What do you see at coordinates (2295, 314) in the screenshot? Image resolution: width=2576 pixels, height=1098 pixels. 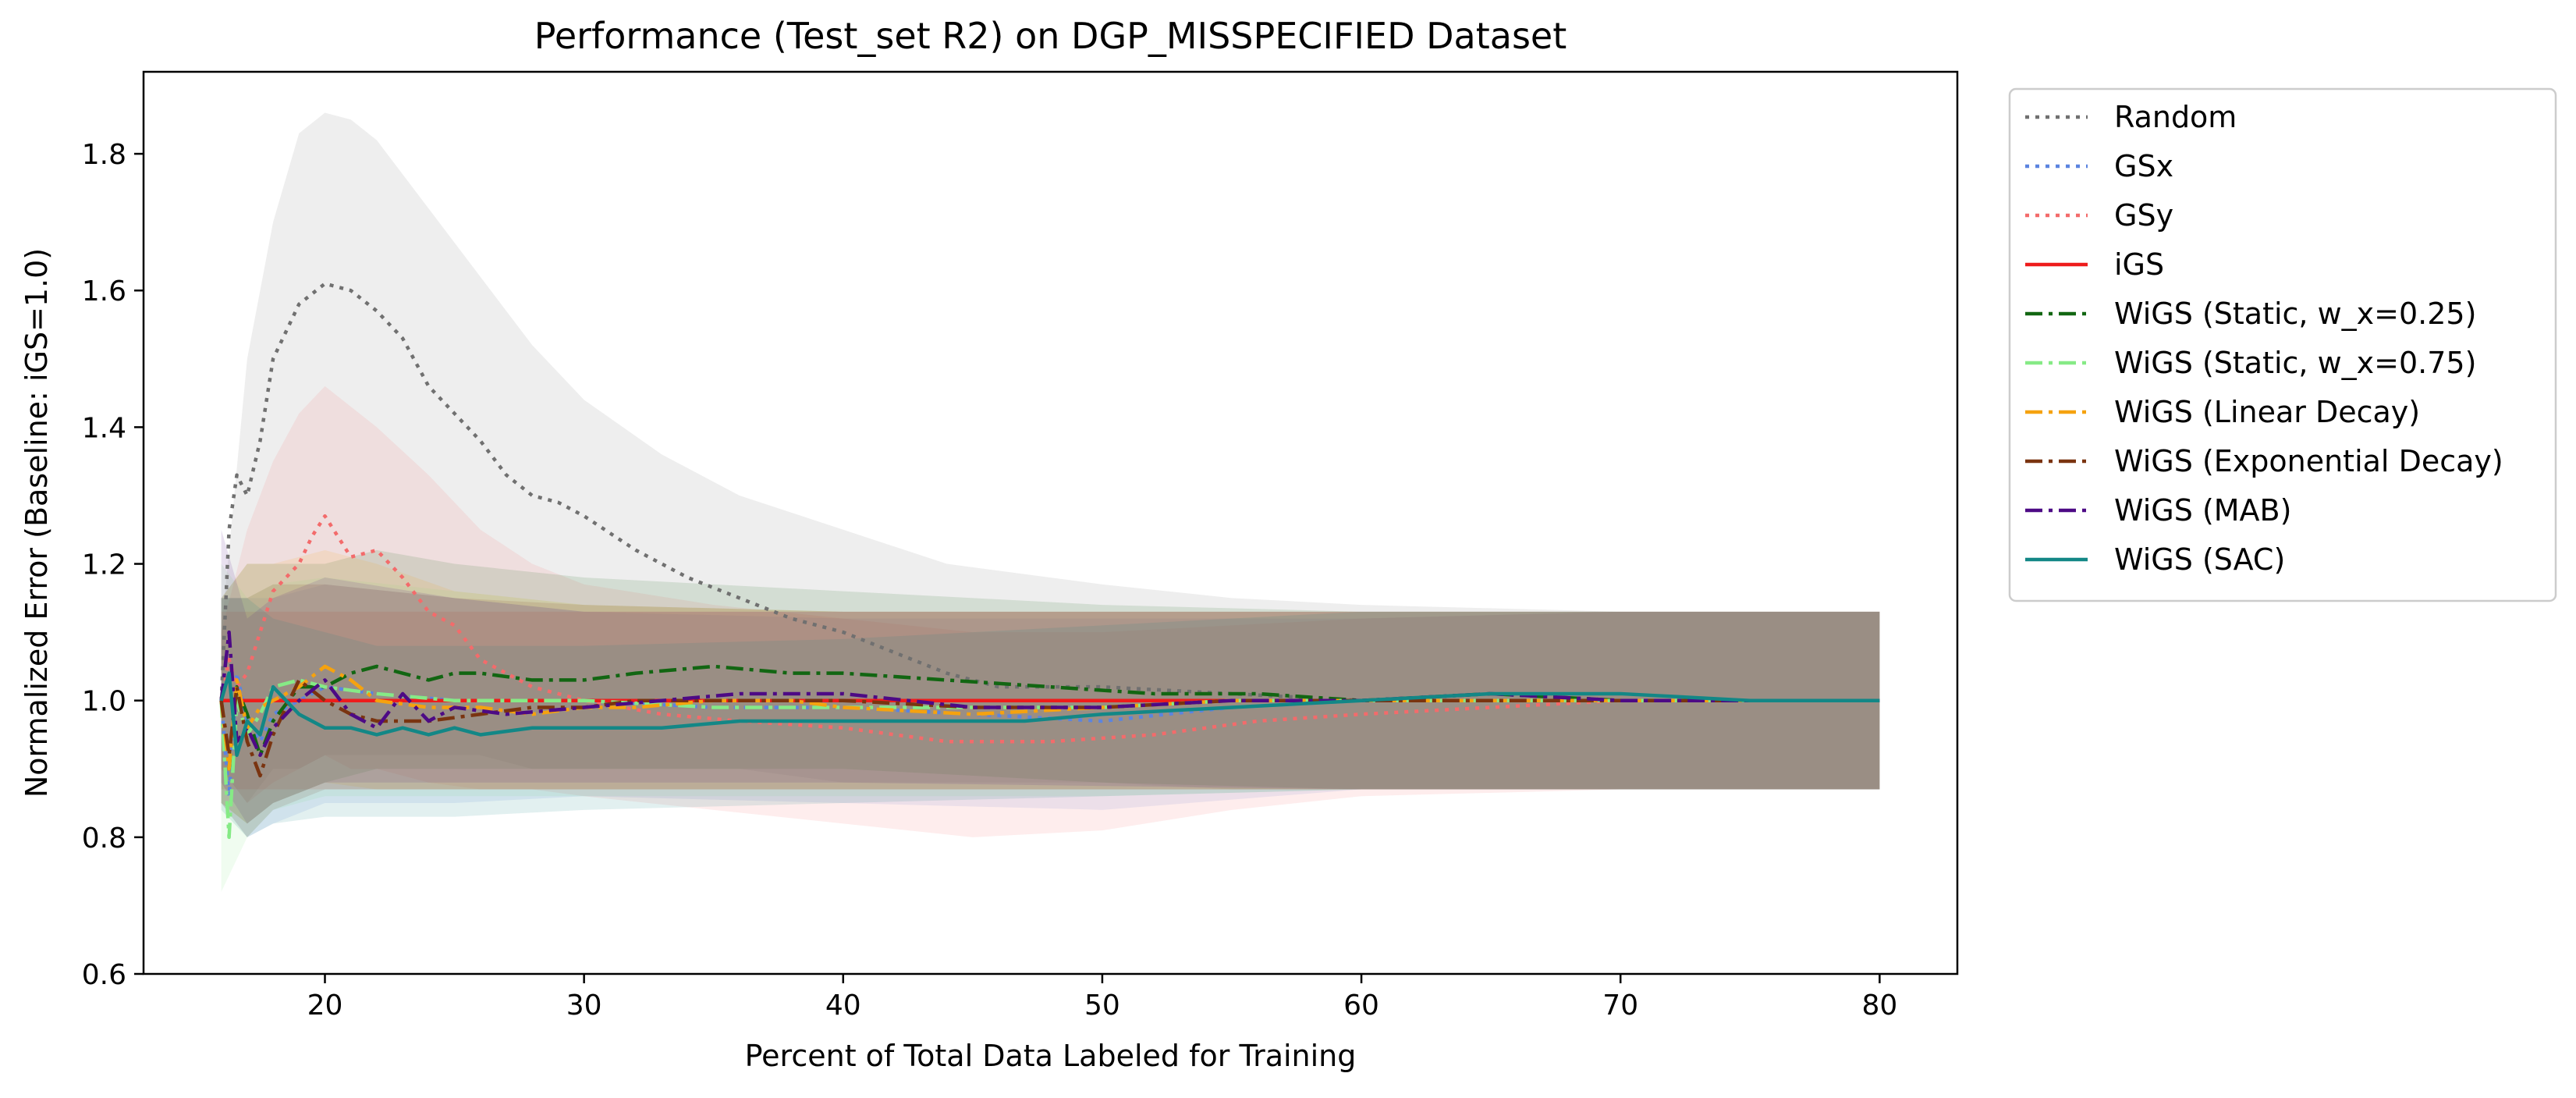 I see `legend-label: WiGS (Static, w_x=0.25)` at bounding box center [2295, 314].